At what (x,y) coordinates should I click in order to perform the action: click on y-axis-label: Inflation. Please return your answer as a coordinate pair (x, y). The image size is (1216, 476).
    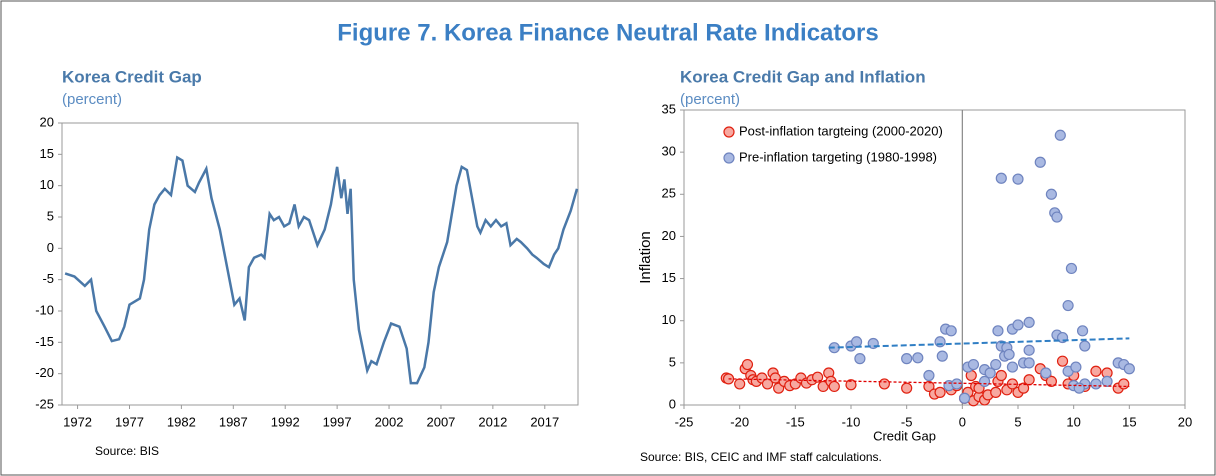
    Looking at the image, I should click on (645, 257).